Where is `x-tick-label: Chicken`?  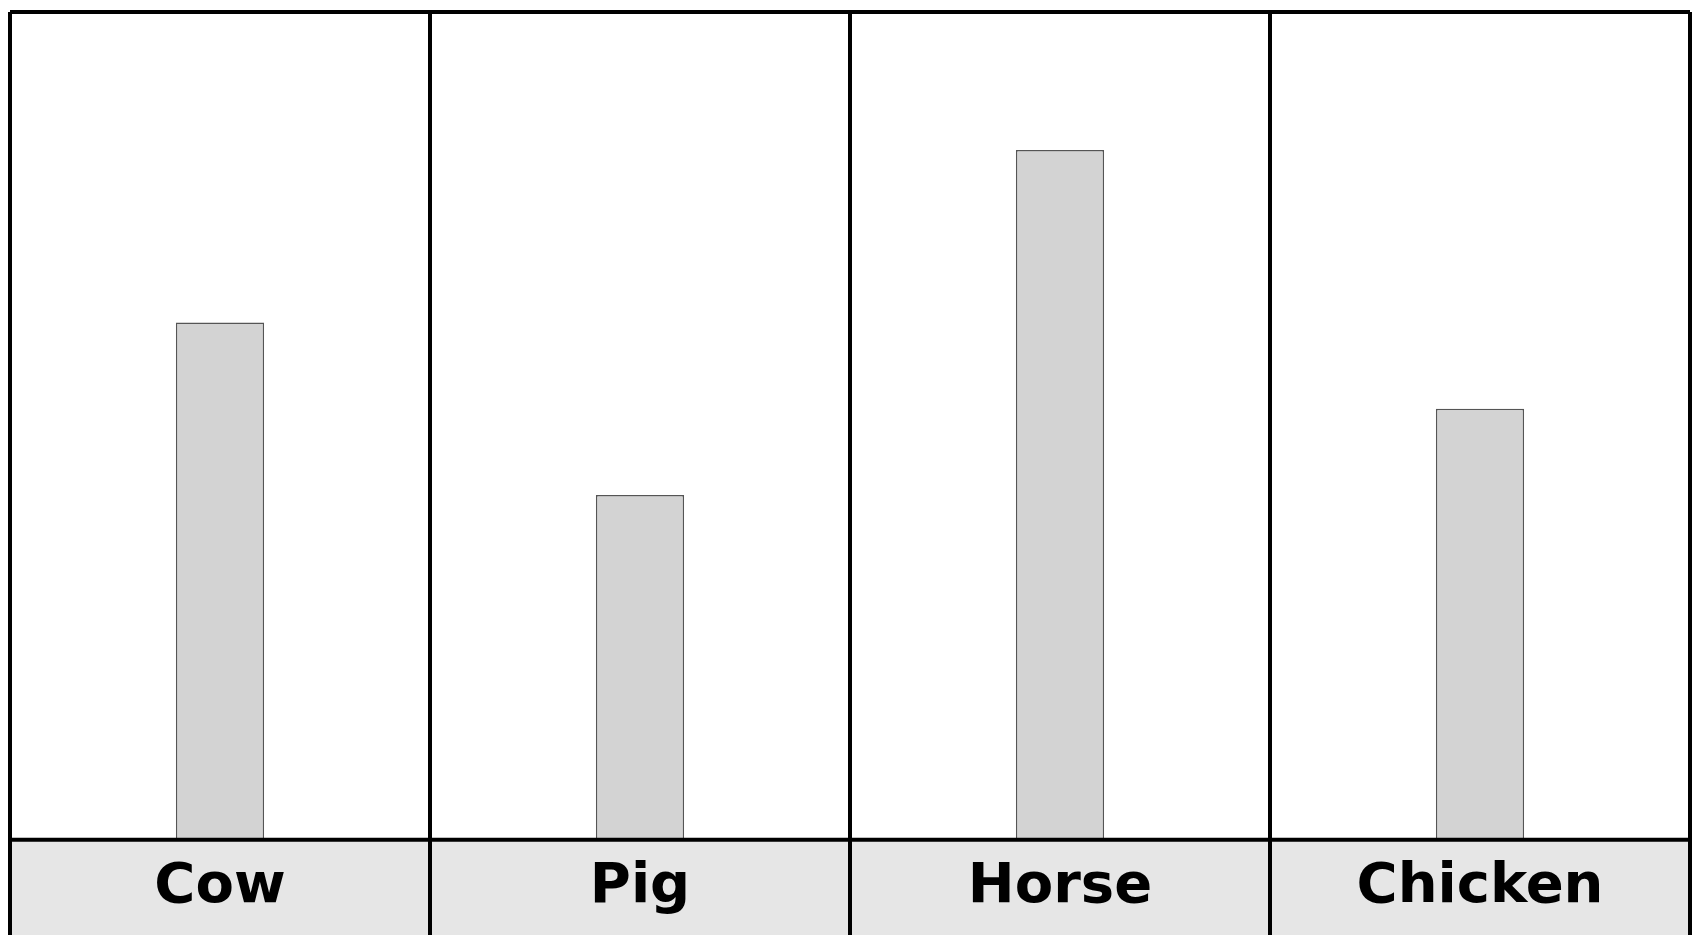
x-tick-label: Chicken is located at coordinates (1480, 882).